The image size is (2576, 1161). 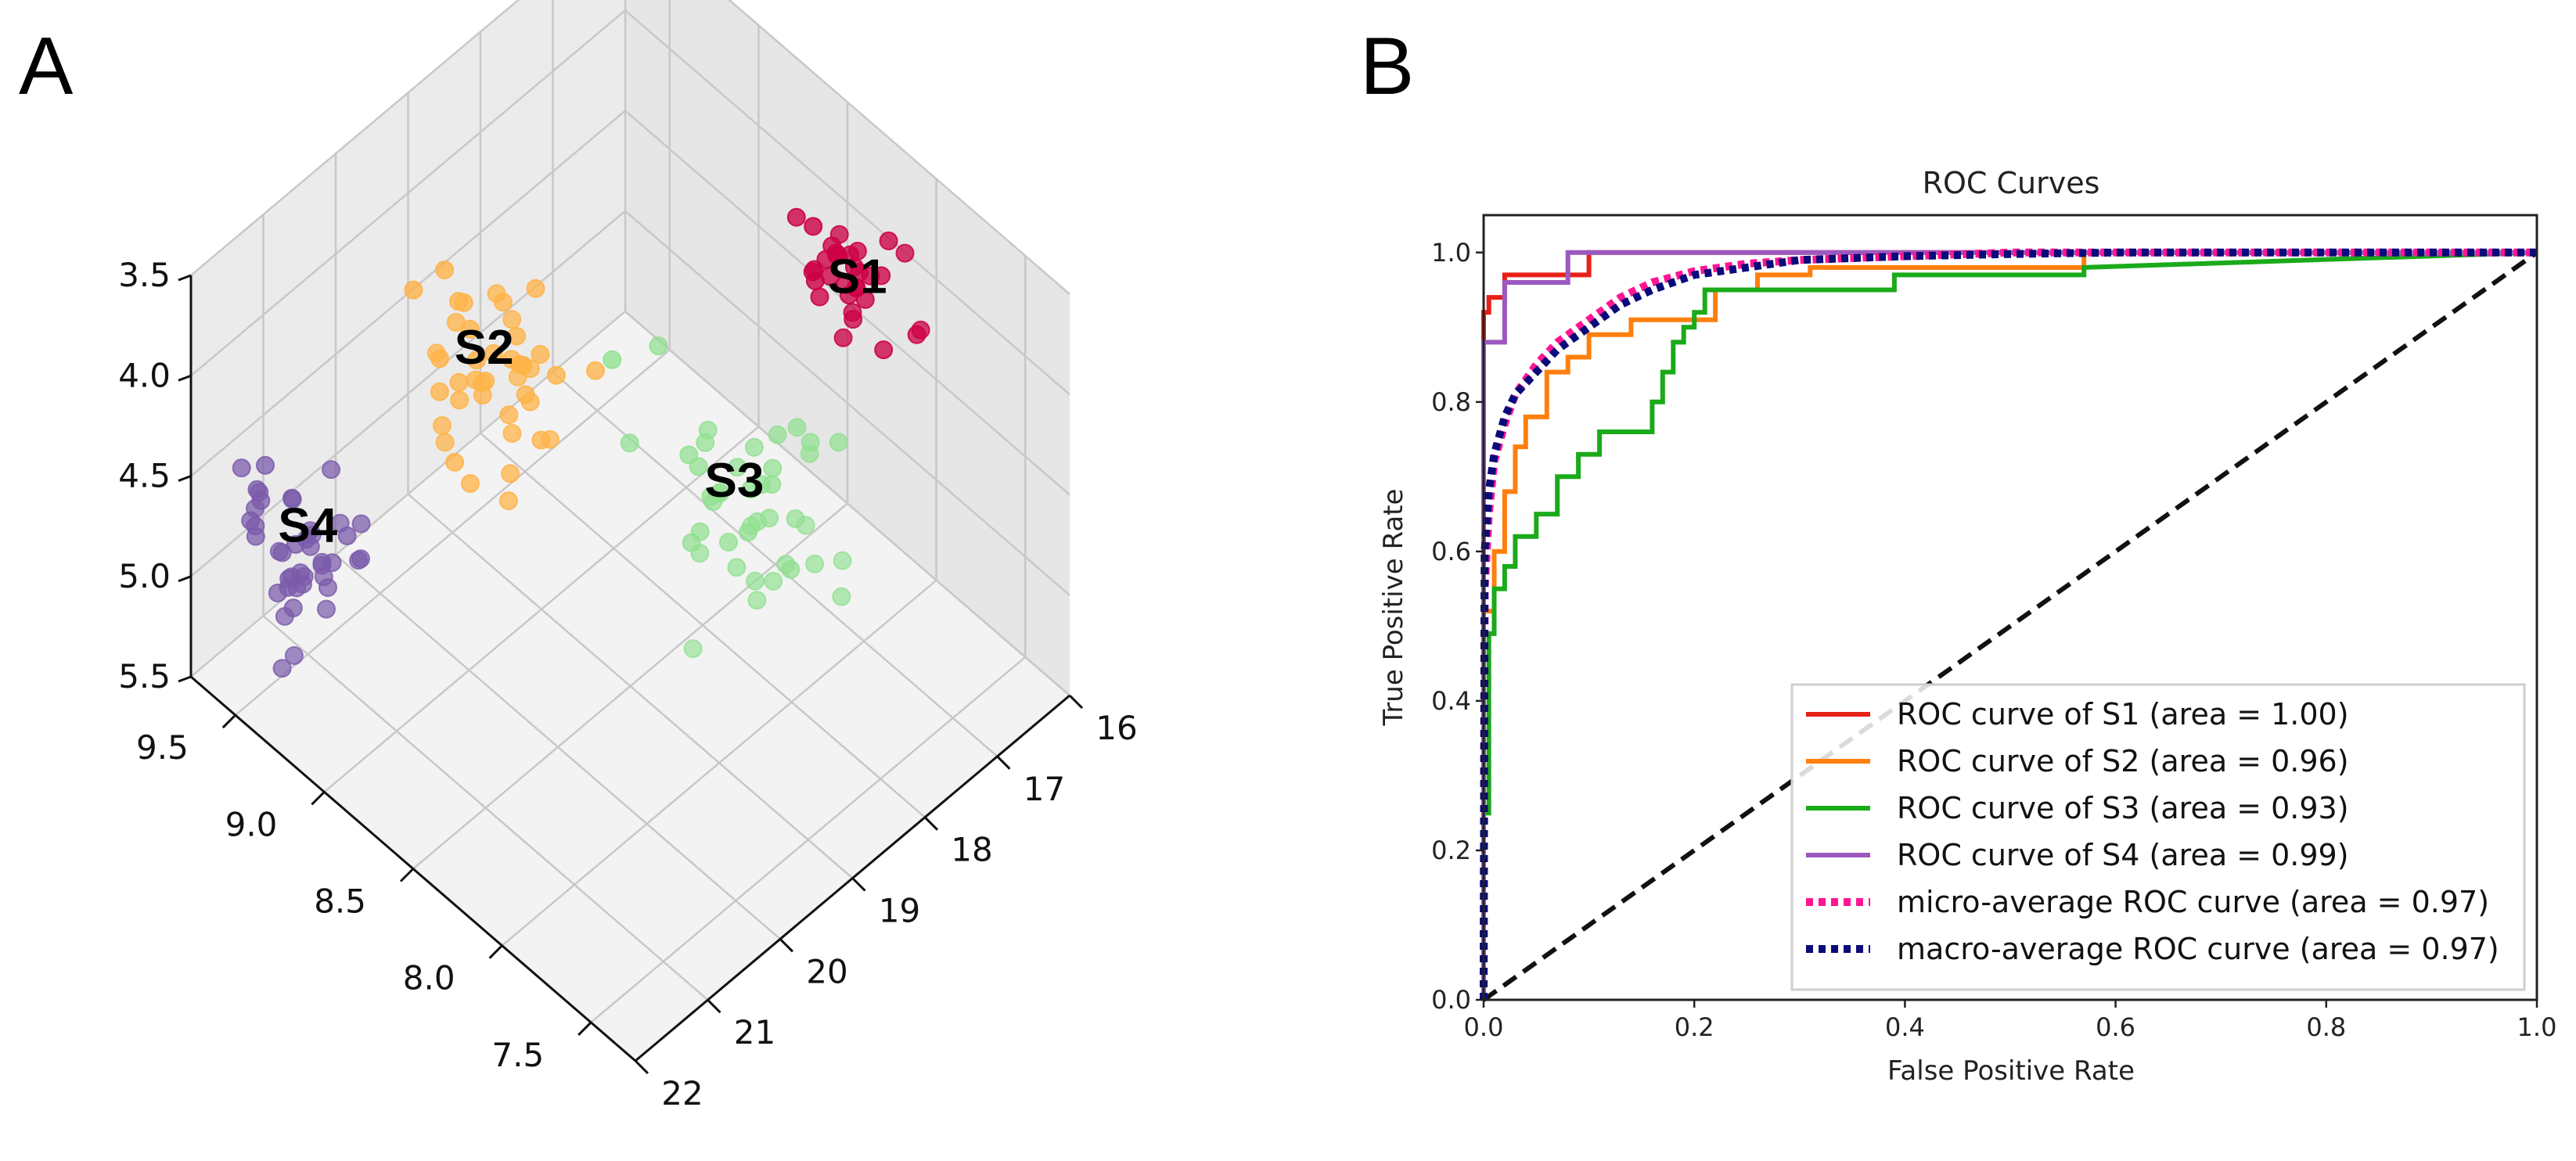 I want to click on legend-entry: micro-average ROC curve (area = 0.97), so click(x=2147, y=902).